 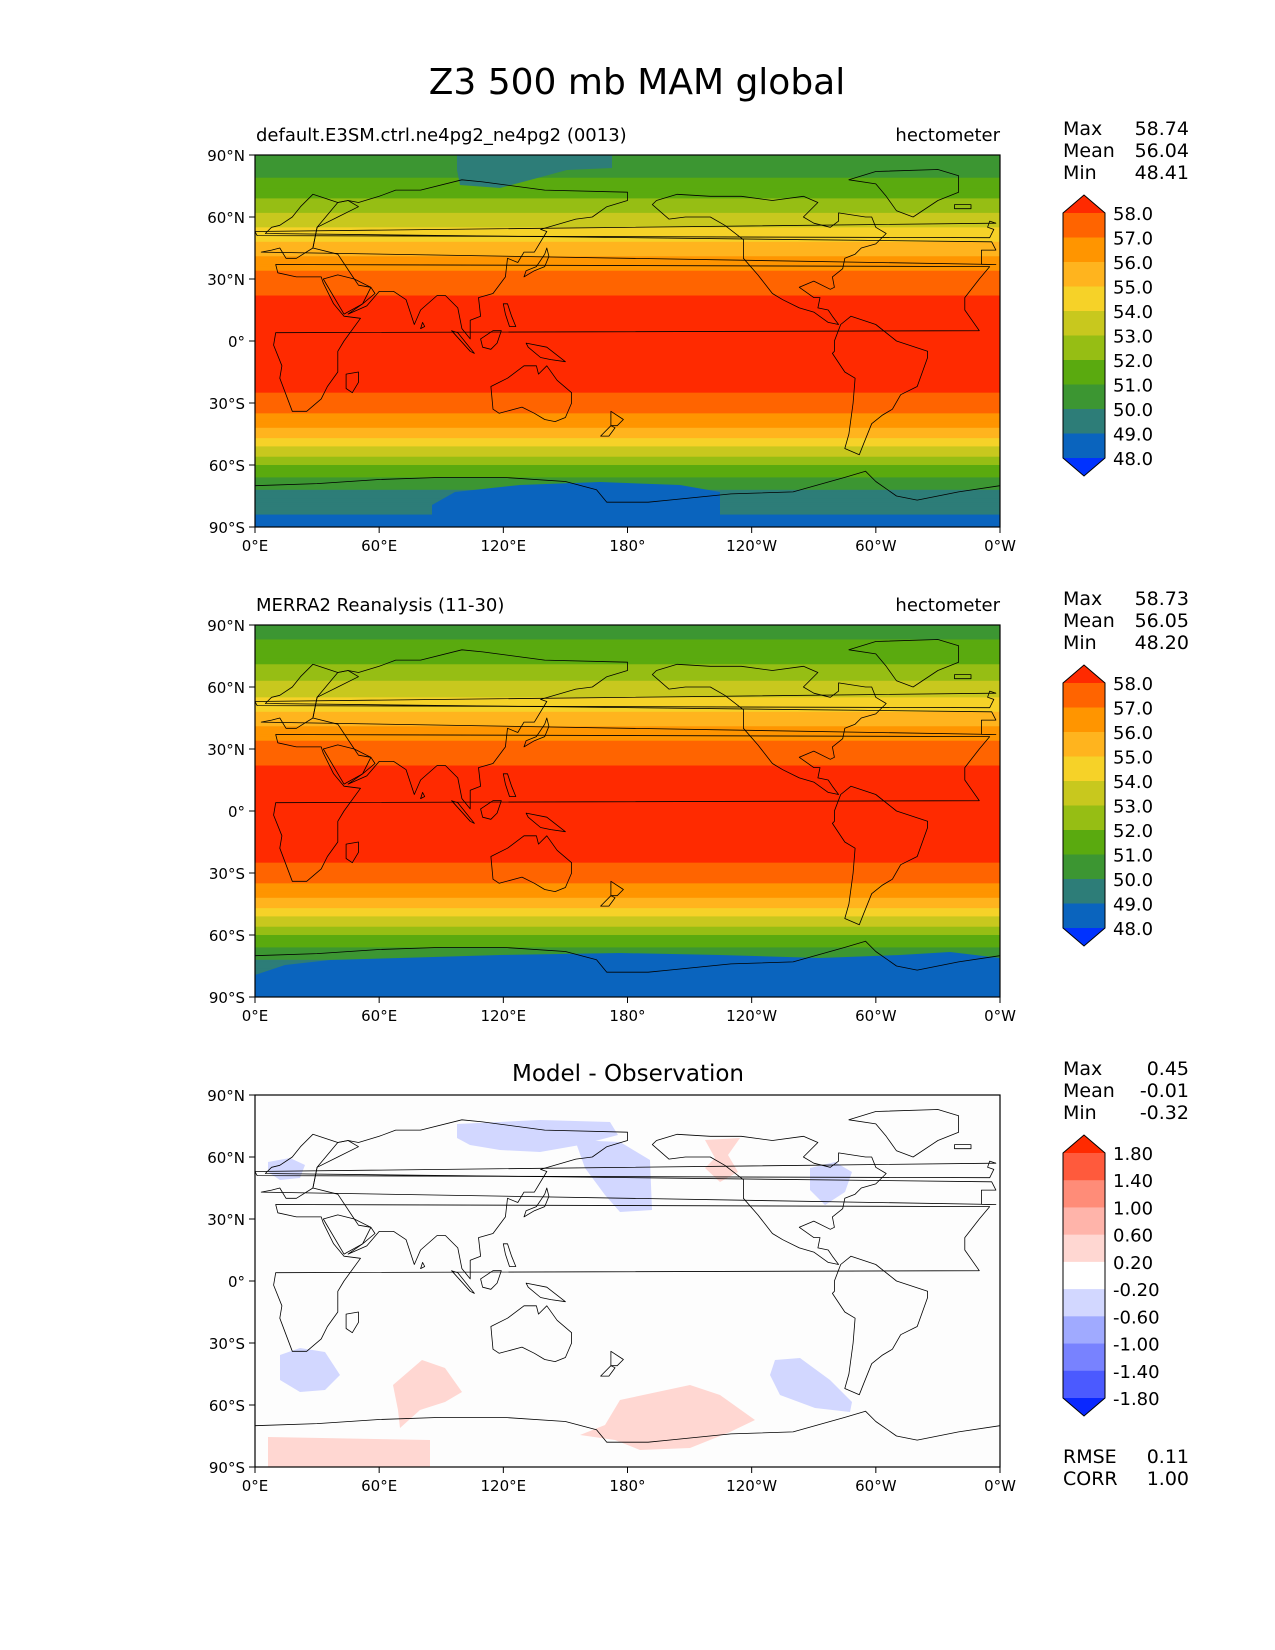 What do you see at coordinates (1133, 239) in the screenshot?
I see `colorbar-tick-label: 57.0` at bounding box center [1133, 239].